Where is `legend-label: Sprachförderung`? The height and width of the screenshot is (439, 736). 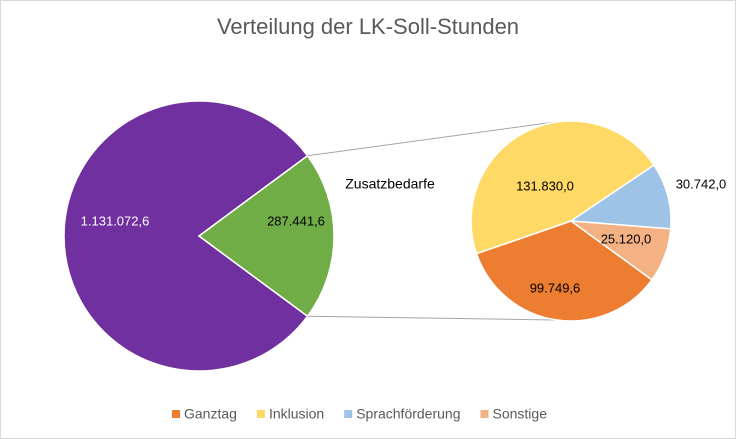 legend-label: Sprachförderung is located at coordinates (408, 414).